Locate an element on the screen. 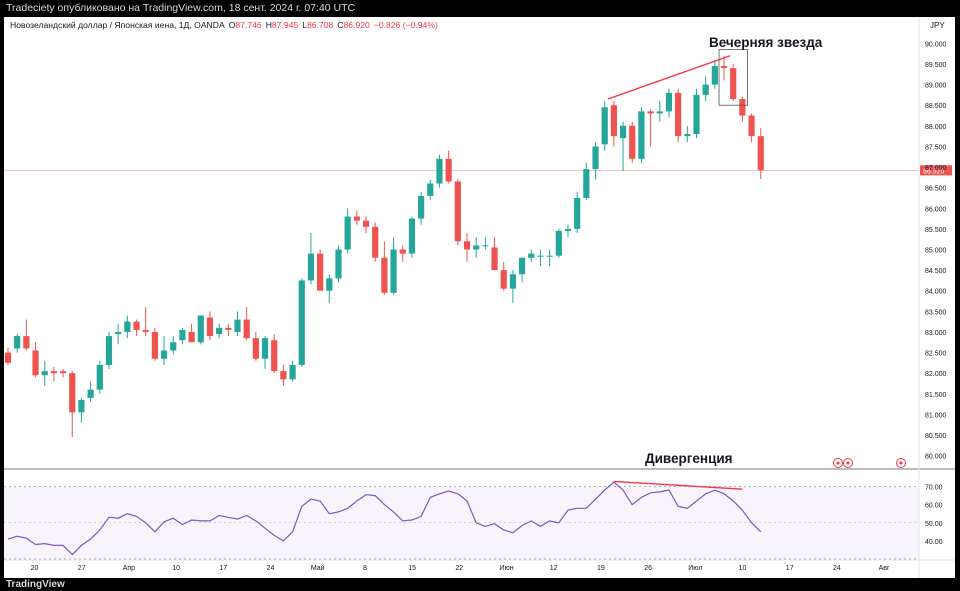  event-marker-dot-icon is located at coordinates (848, 463).